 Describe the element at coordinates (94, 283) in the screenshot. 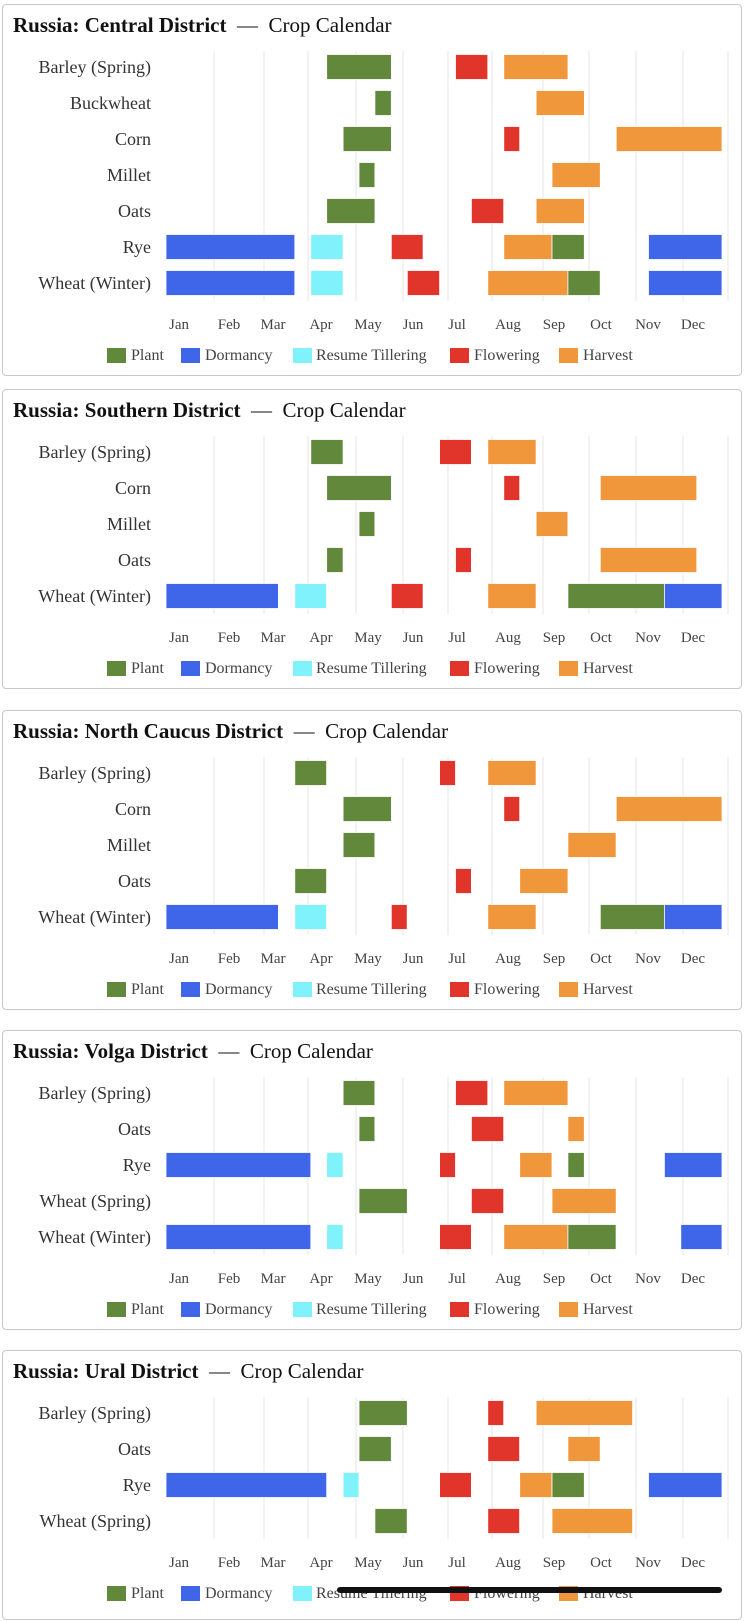

I see `crop-label: Wheat (Winter)` at that location.